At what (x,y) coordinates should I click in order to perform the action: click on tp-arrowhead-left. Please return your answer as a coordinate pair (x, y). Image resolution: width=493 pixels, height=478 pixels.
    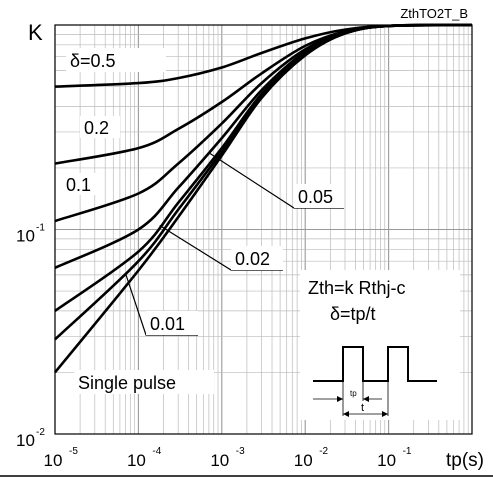
    Looking at the image, I should click on (340, 399).